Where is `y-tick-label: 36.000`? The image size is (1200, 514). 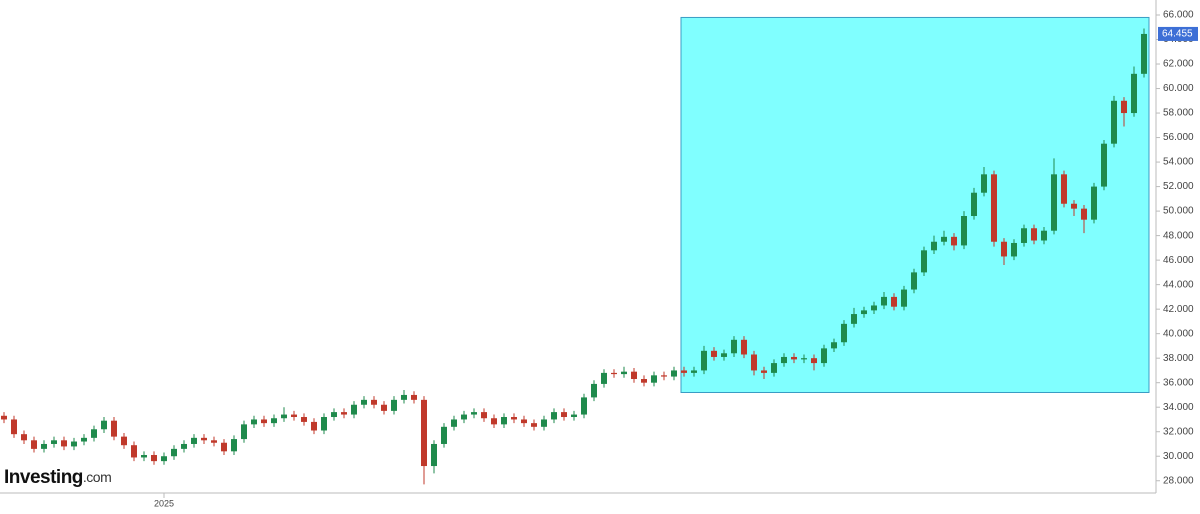 y-tick-label: 36.000 is located at coordinates (1178, 382).